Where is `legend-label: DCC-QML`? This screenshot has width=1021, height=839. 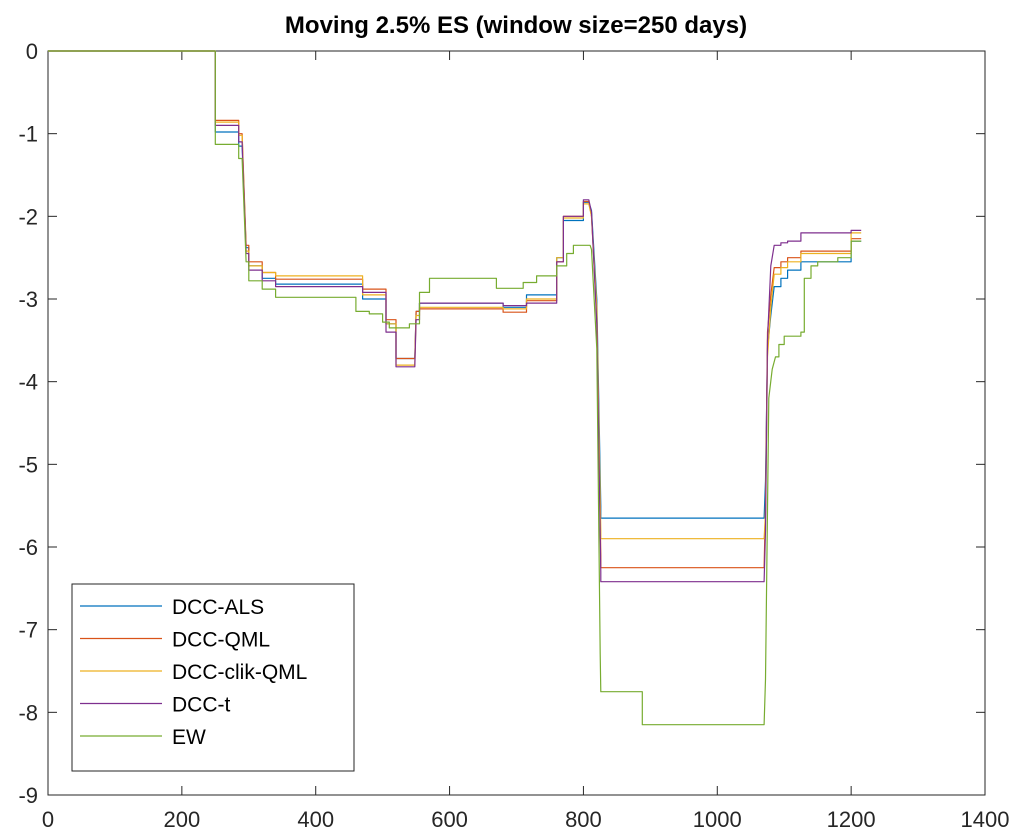
legend-label: DCC-QML is located at coordinates (221, 640).